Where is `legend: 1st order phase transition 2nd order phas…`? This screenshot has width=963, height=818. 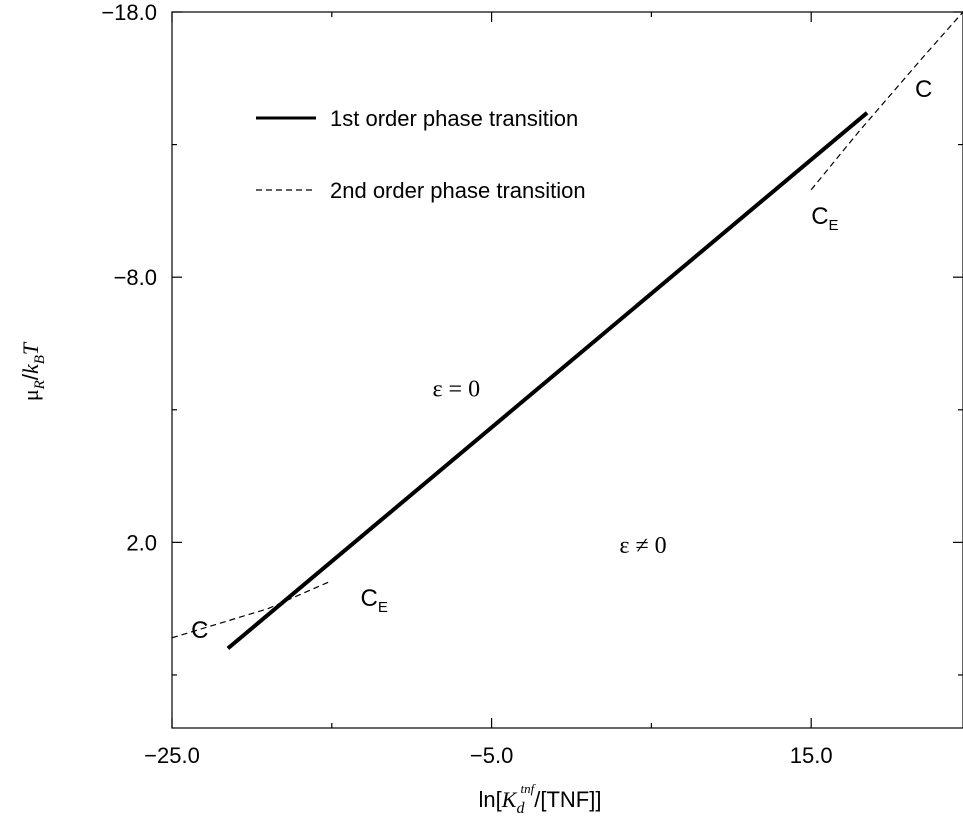
legend: 1st order phase transition 2nd order phas… is located at coordinates (421, 154).